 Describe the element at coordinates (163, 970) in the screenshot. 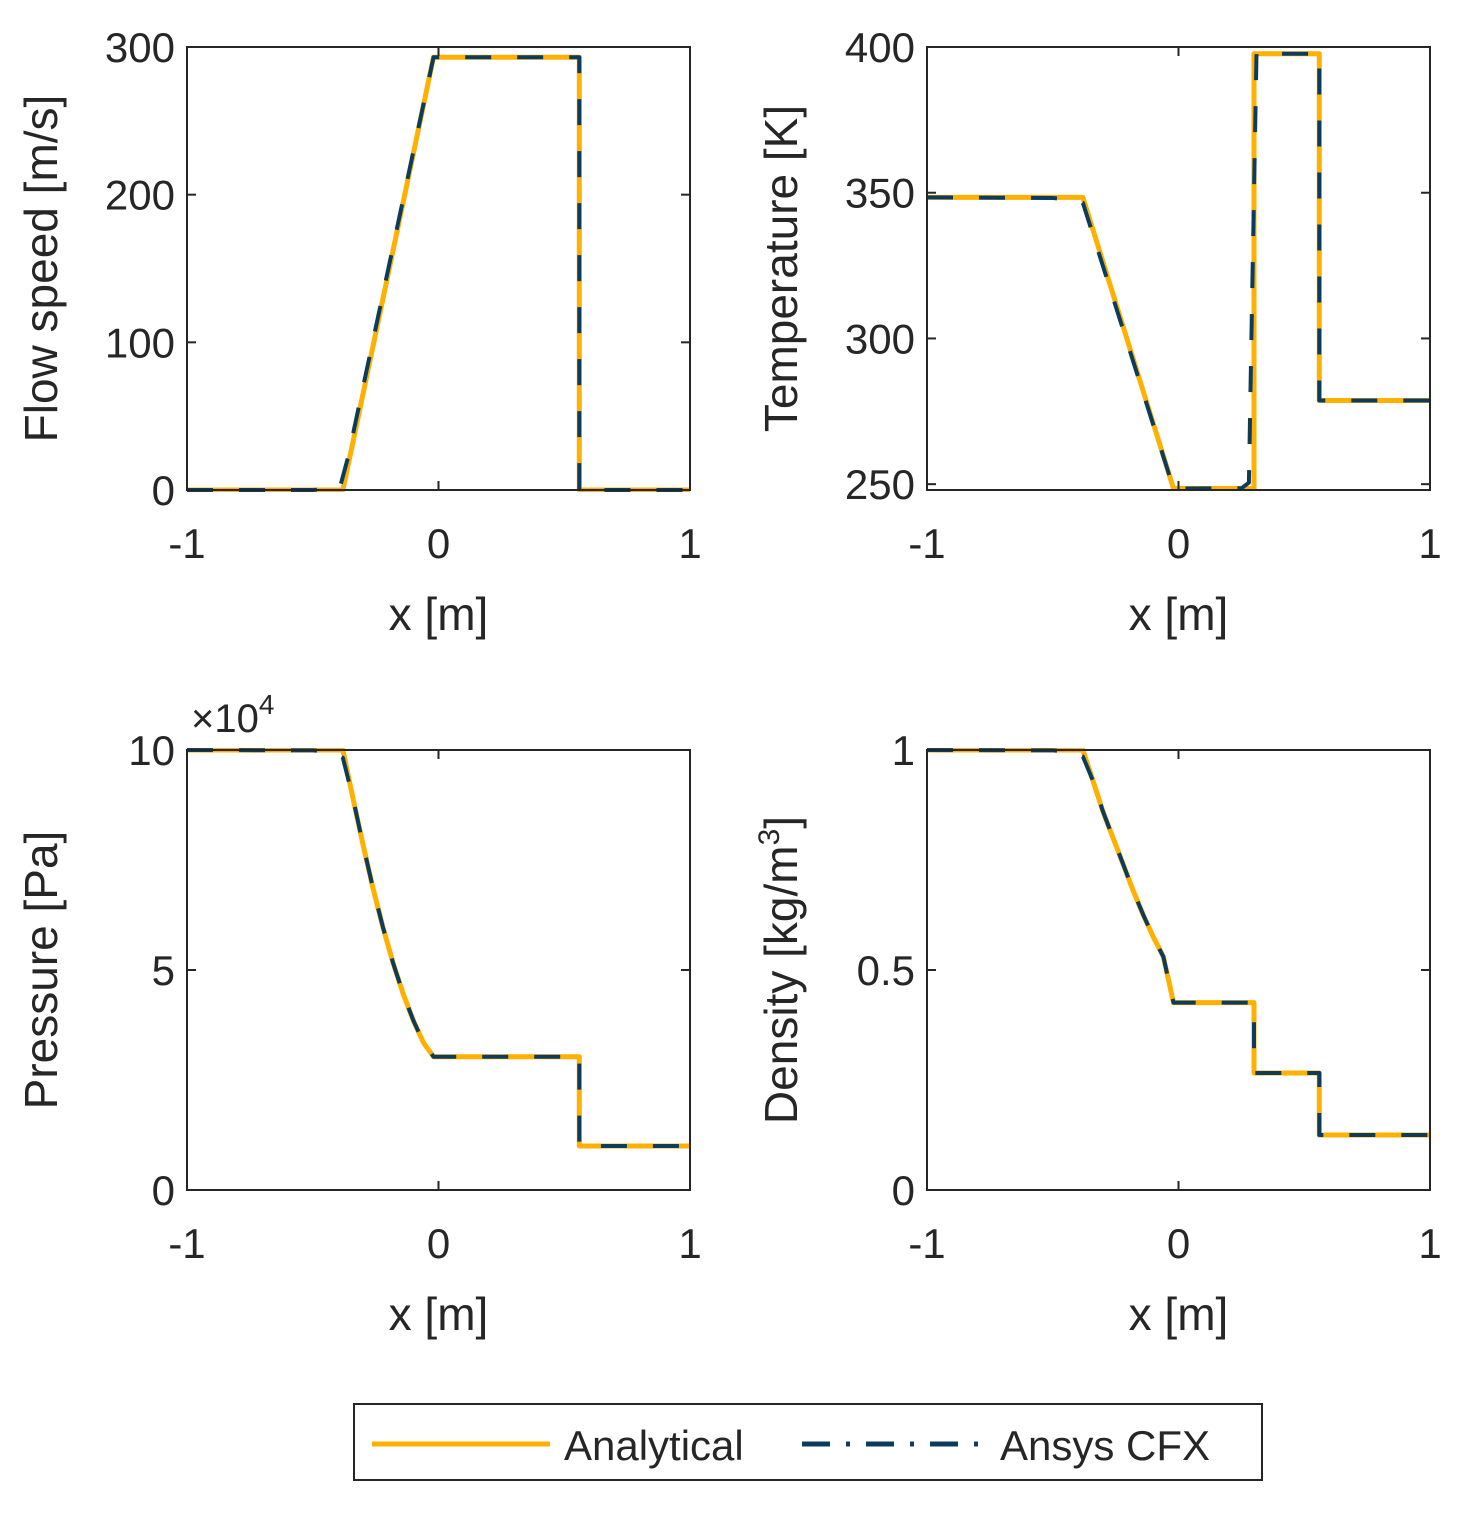

I see `y-tick-label: 5` at that location.